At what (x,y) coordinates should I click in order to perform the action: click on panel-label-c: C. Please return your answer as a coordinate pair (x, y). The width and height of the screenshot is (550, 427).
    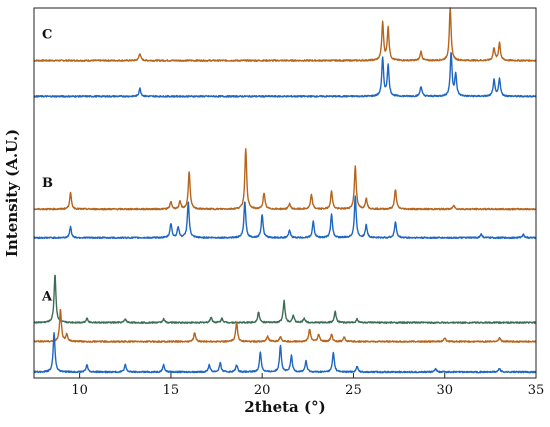
    Looking at the image, I should click on (47, 35).